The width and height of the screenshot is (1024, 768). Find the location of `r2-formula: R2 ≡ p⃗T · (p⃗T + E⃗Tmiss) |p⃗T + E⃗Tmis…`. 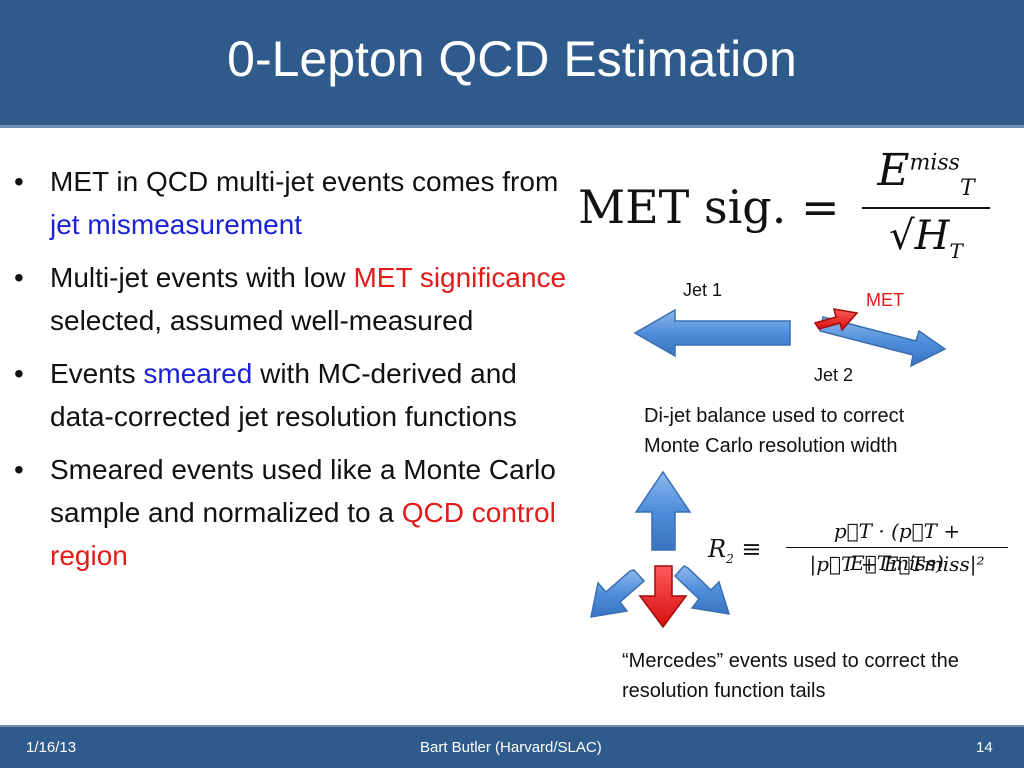

r2-formula: R2 ≡ p⃗T · (p⃗T + E⃗Tmiss) |p⃗T + E⃗Tmis… is located at coordinates (858, 560).